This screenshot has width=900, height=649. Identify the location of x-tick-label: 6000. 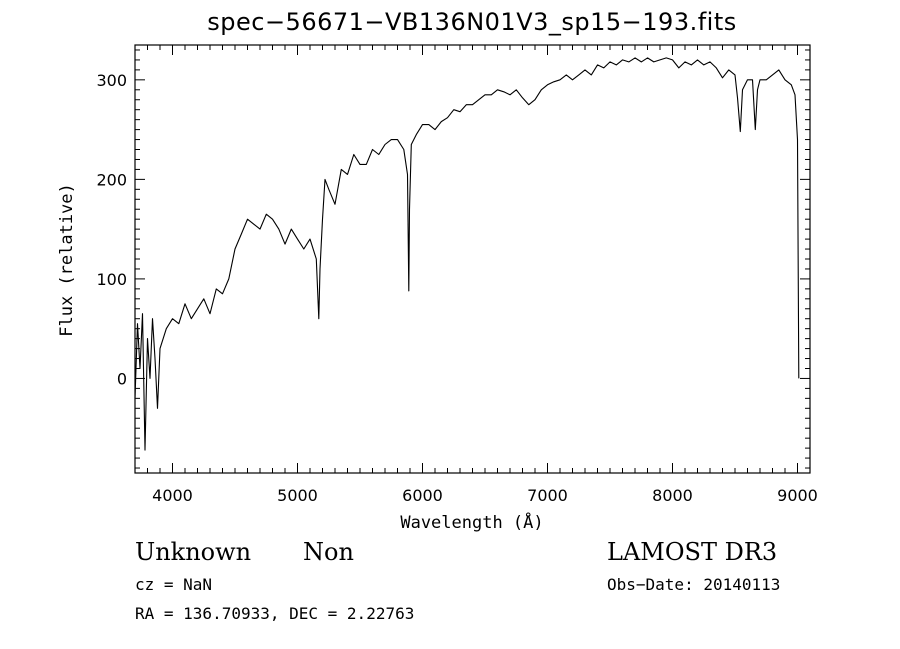
(422, 495).